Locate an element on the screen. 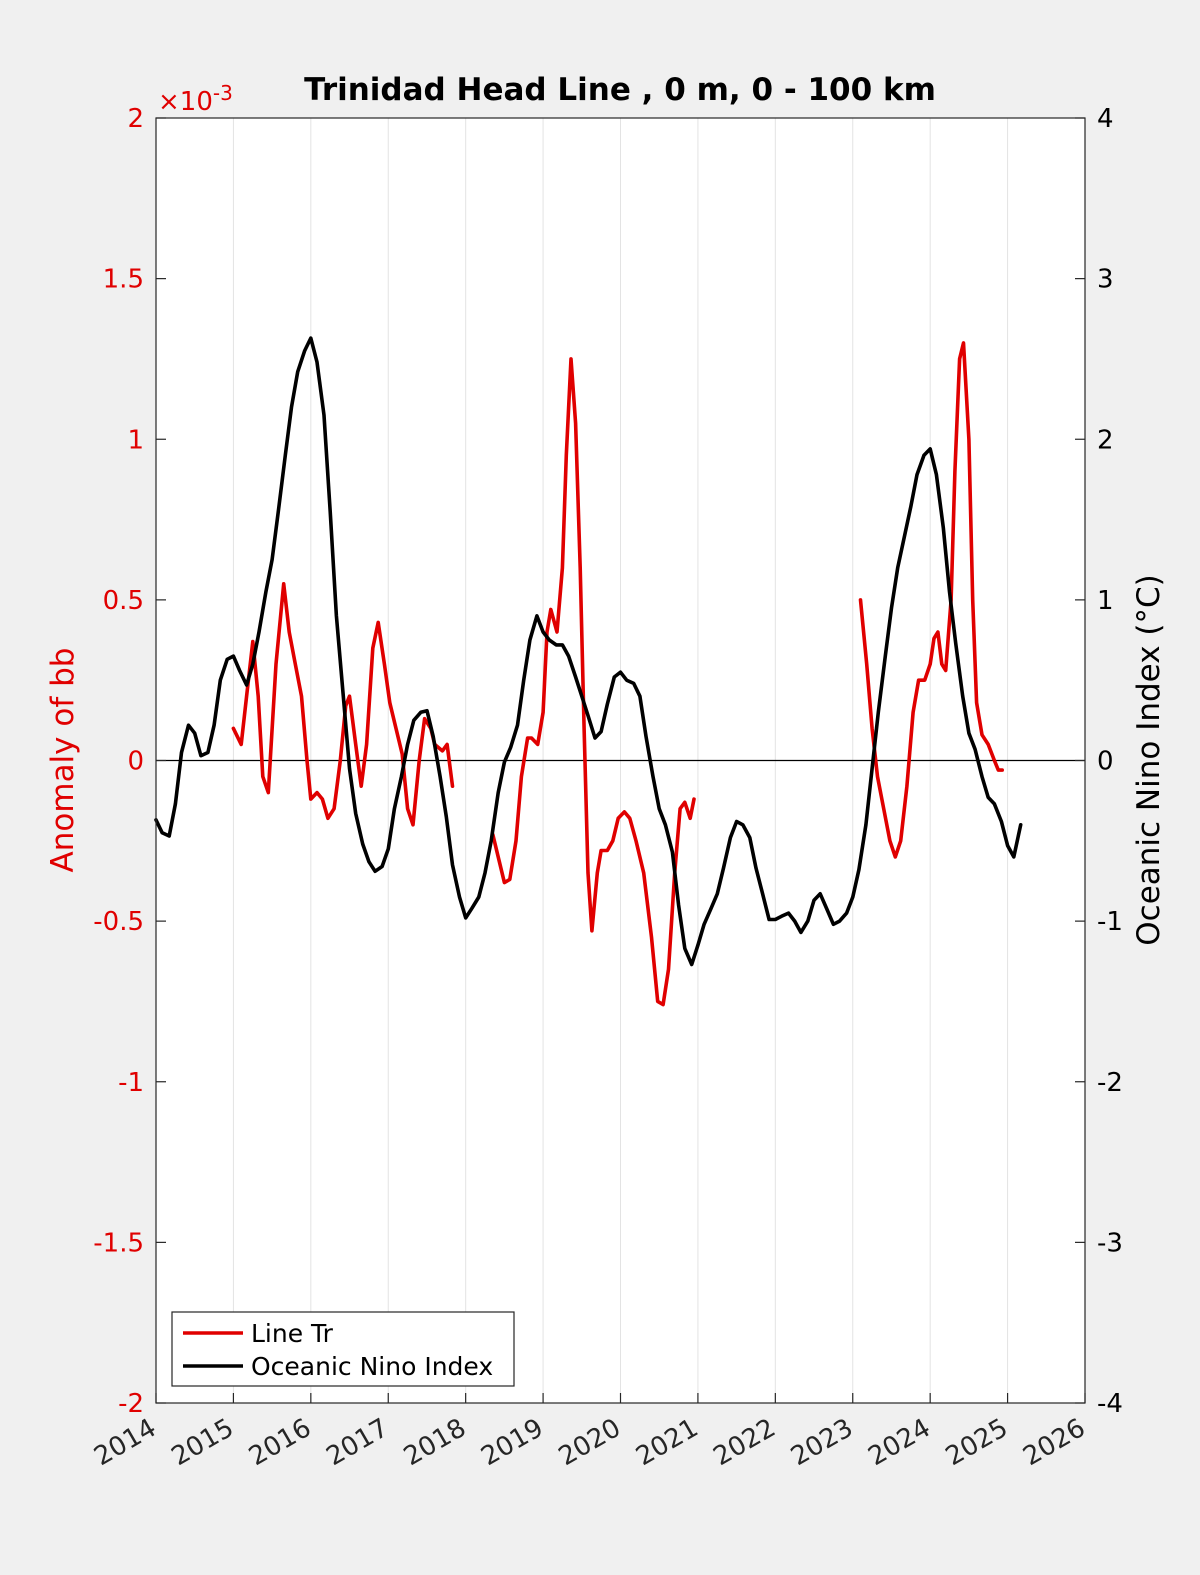 Image resolution: width=1200 pixels, height=1575 pixels. left-tick-label: 1.5 is located at coordinates (123, 280).